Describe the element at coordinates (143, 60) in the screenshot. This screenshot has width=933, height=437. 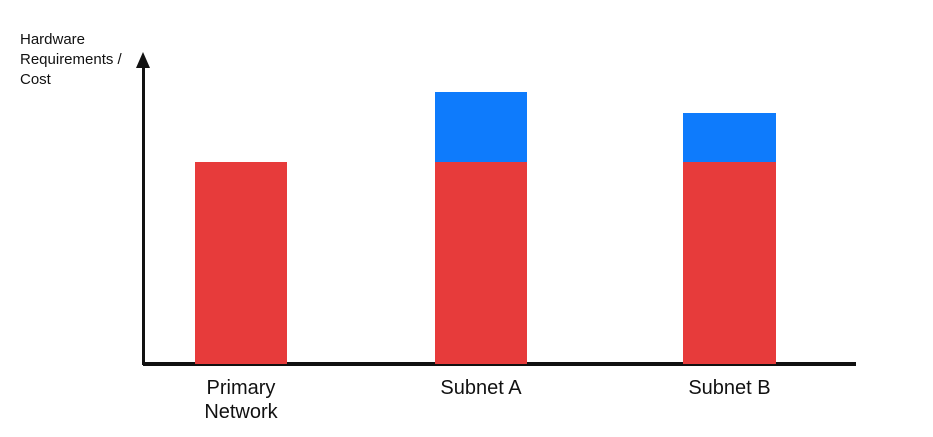
I see `y-axis-arrow-icon` at that location.